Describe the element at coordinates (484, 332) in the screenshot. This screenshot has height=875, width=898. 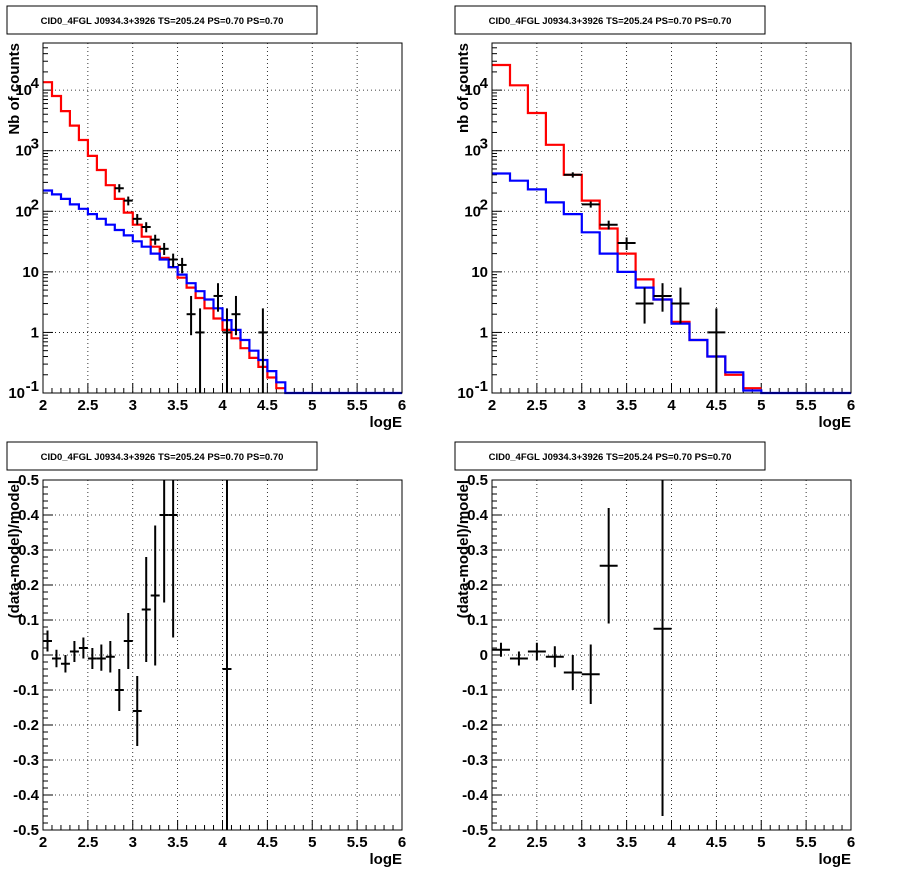
I see `y-tick-label: 1` at that location.